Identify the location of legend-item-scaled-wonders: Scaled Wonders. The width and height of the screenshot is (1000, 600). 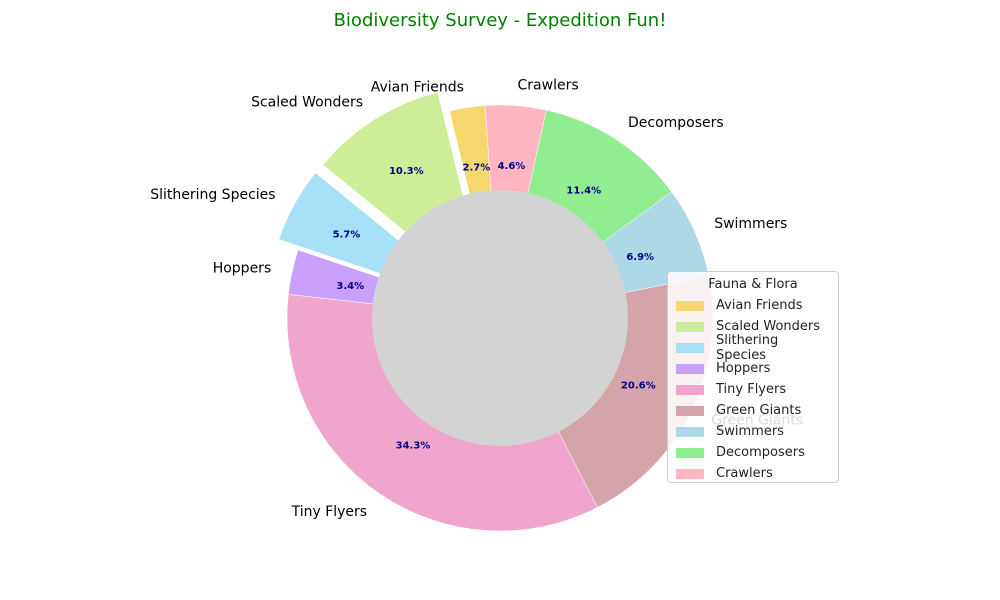
(753, 326).